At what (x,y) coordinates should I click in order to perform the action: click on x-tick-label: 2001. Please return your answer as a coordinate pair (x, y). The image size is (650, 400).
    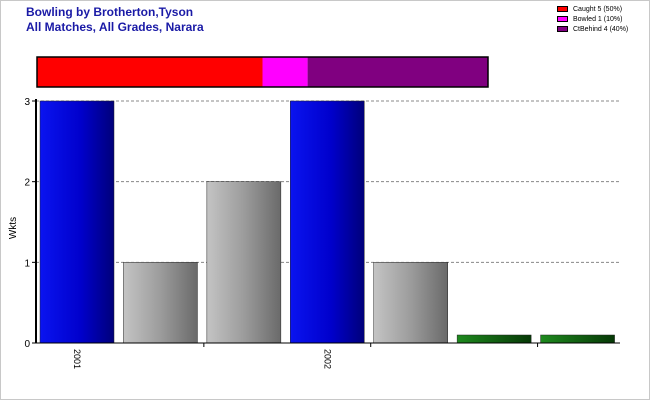
    Looking at the image, I should click on (77, 359).